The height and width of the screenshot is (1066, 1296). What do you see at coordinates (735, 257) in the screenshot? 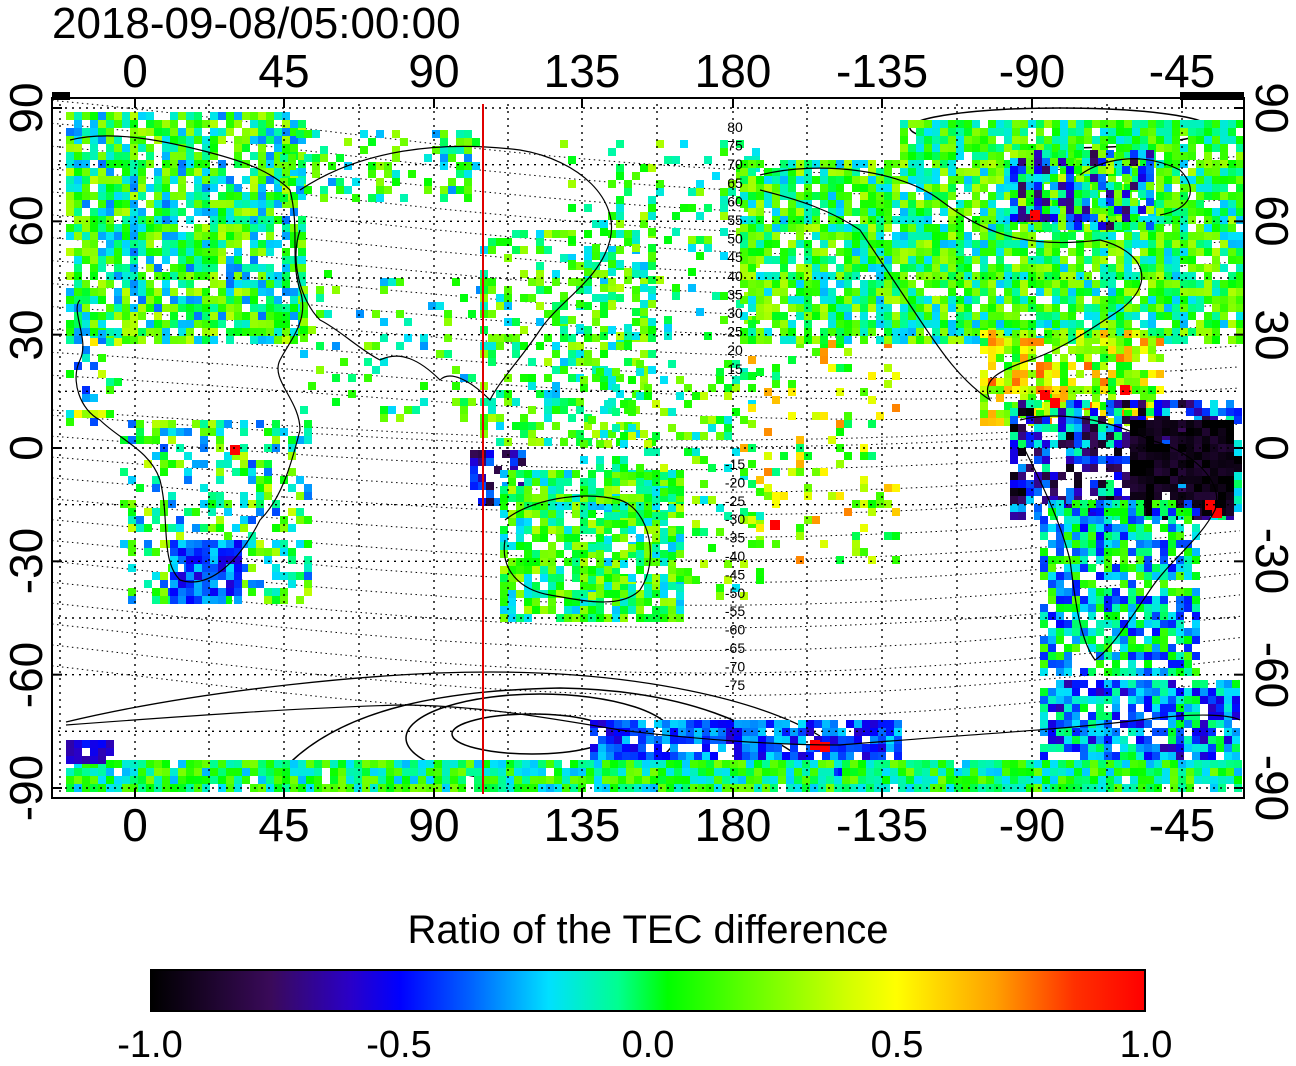
I see `contour-label: 45` at bounding box center [735, 257].